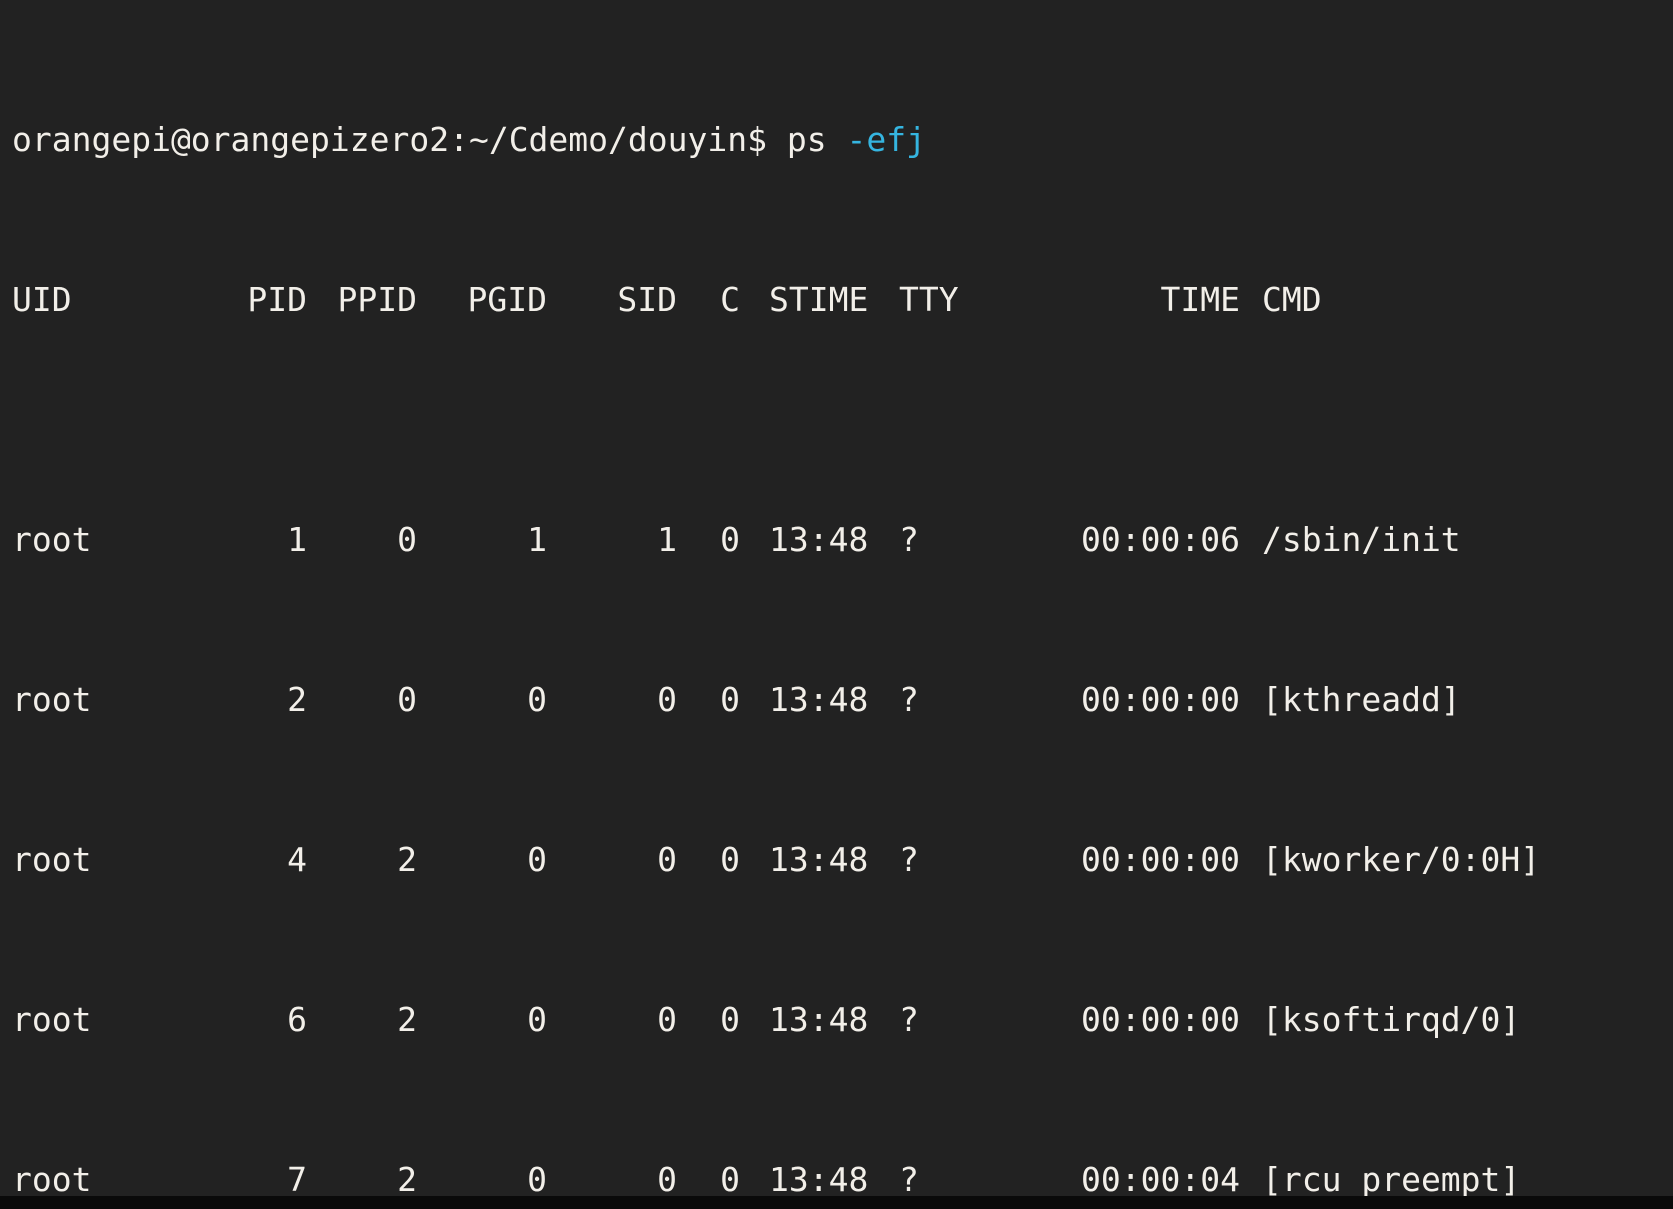  I want to click on cell-pid: 2, so click(297, 699).